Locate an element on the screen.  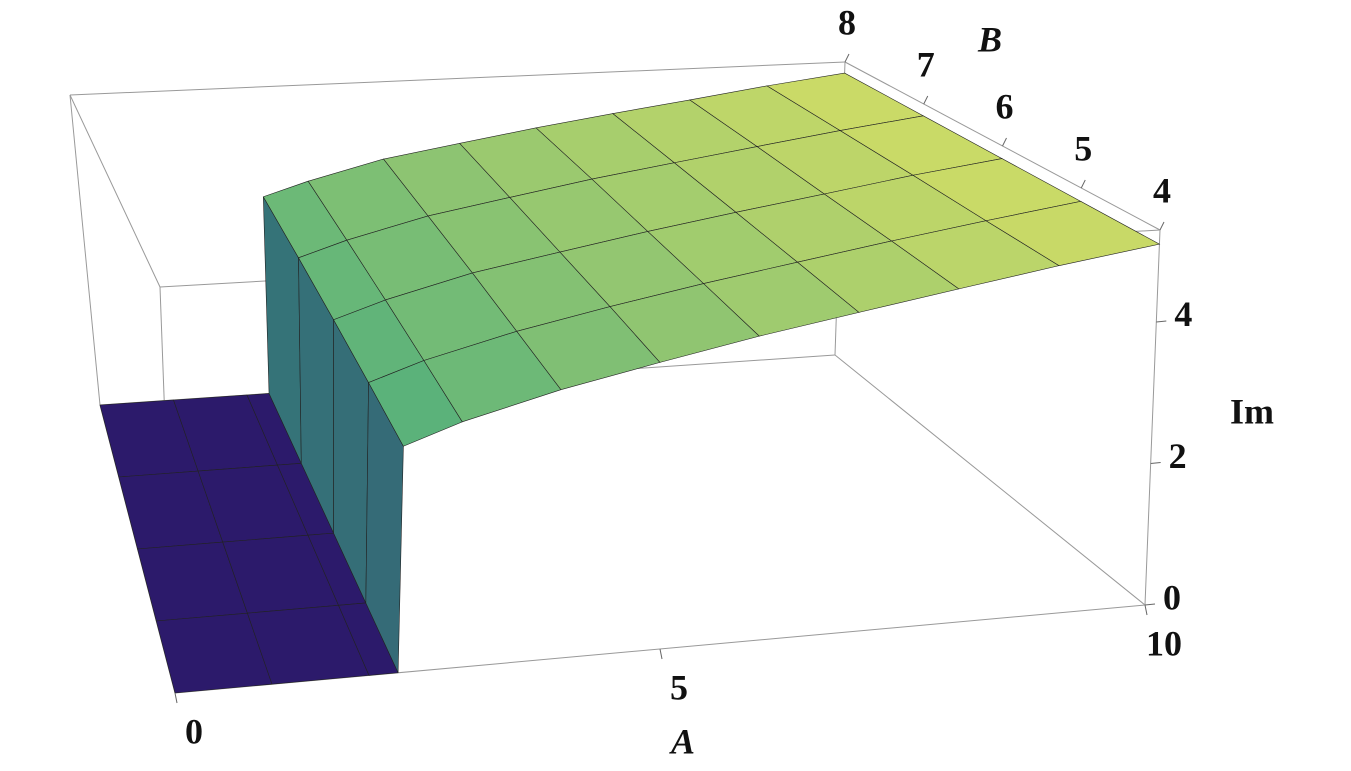
z-tick-label: 2 is located at coordinates (1178, 456).